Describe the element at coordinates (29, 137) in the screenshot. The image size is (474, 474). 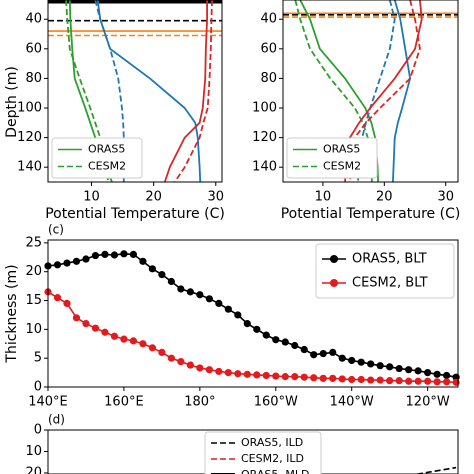
I see `y-tick-label: 120` at that location.